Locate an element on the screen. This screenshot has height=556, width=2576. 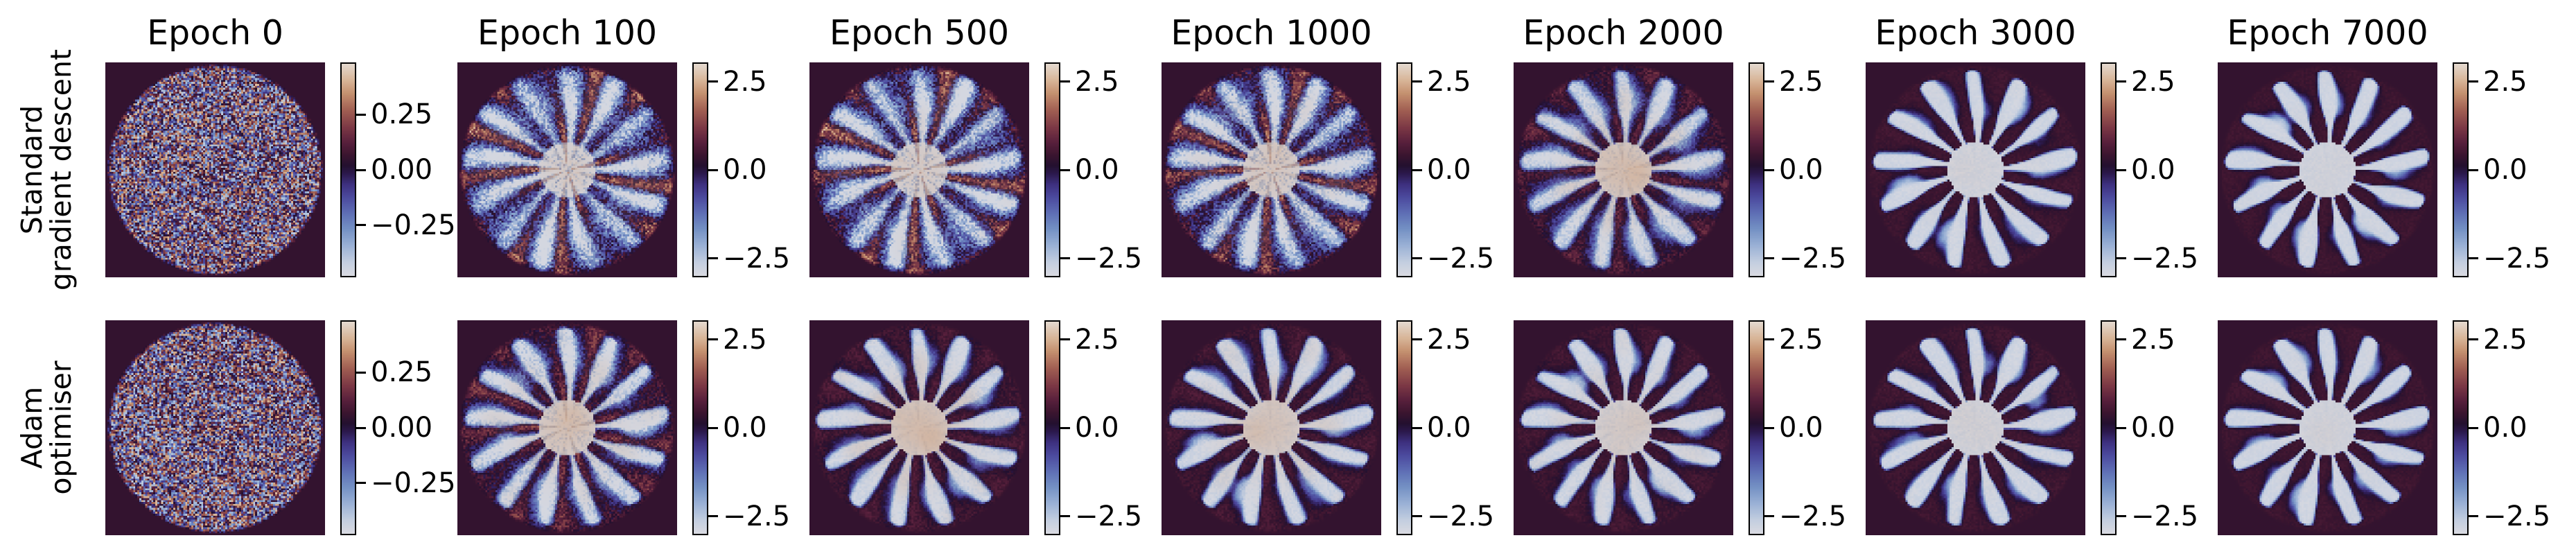
heatmap-panel-r1-c0: 0.25 0.00 −0.25 is located at coordinates (285, 429).